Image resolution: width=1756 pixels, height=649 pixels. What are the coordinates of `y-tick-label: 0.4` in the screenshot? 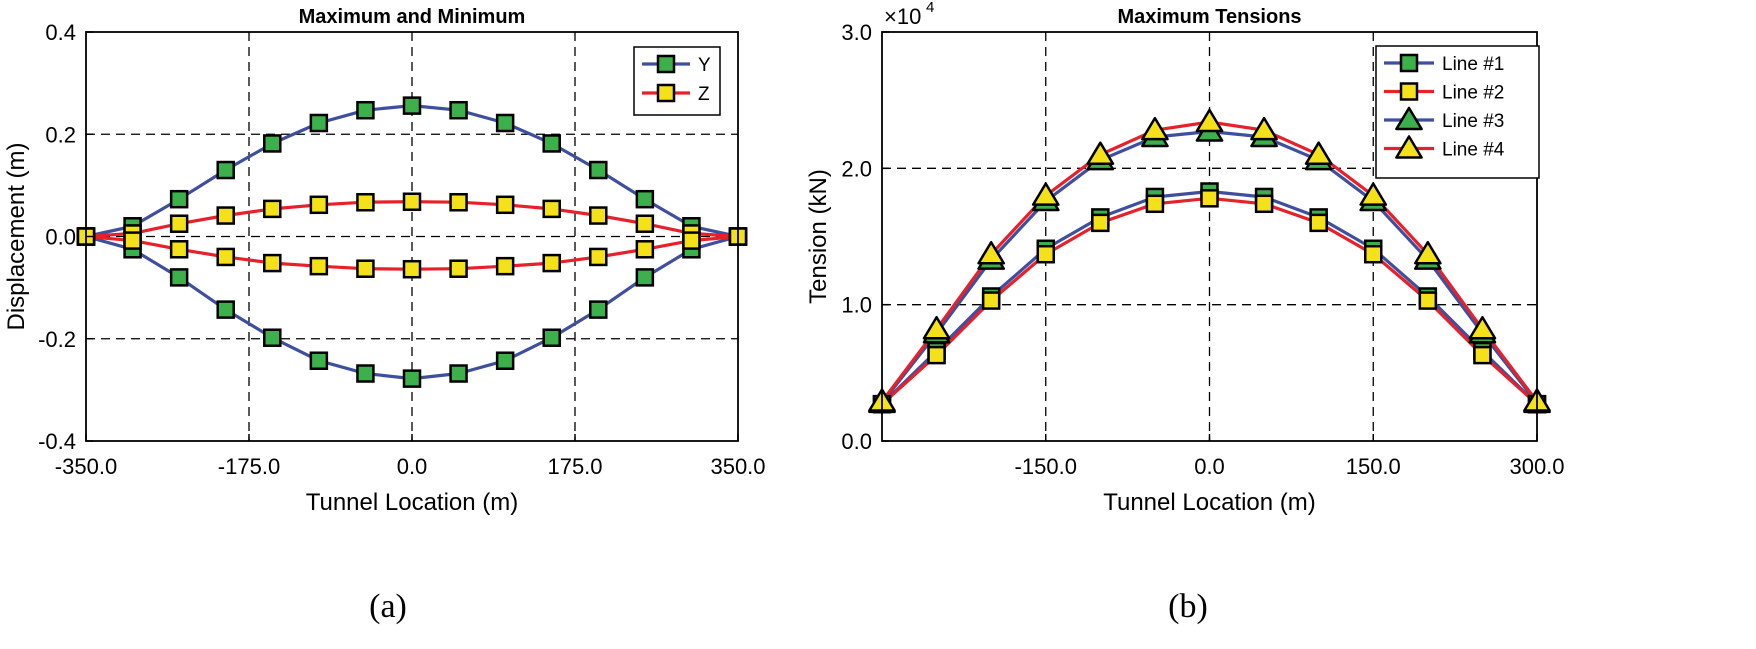 It's located at (60, 32).